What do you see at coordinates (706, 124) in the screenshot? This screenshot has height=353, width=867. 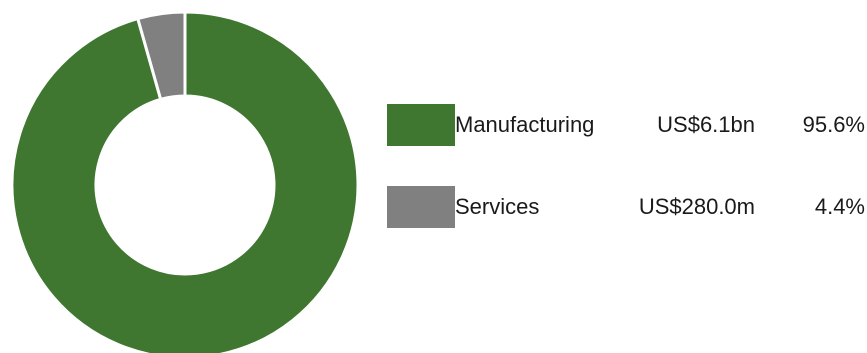 I see `legend-amount-manufacturing: US$6.1bn` at bounding box center [706, 124].